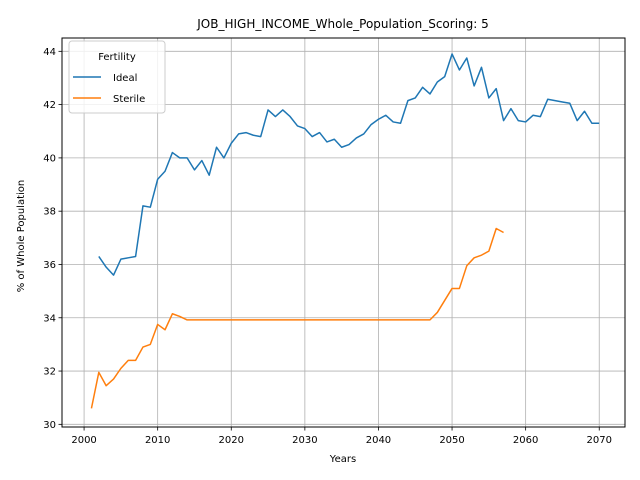 Image resolution: width=640 pixels, height=480 pixels. What do you see at coordinates (49, 105) in the screenshot?
I see `y-tick-label: 42` at bounding box center [49, 105].